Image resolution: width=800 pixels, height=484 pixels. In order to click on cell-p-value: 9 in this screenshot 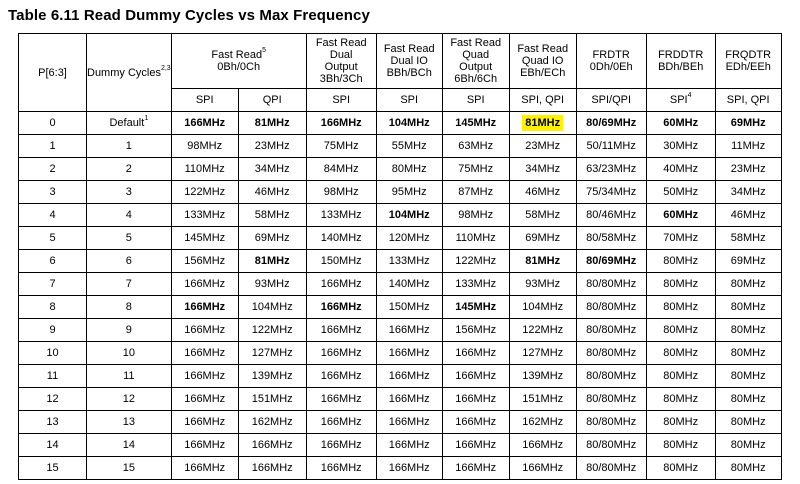, I will do `click(52, 330)`.